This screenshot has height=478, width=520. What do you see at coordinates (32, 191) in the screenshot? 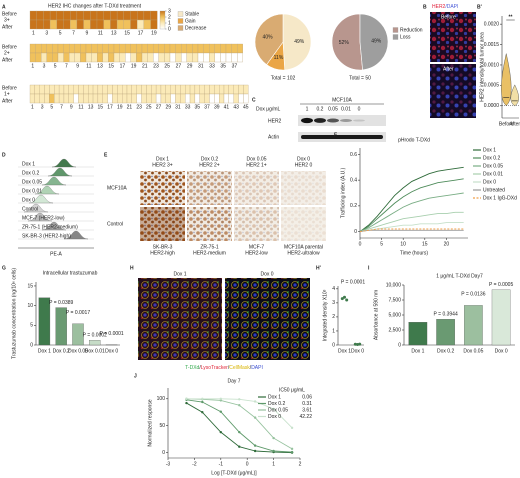
I see `histogram-label: Dox 0.01` at bounding box center [32, 191].